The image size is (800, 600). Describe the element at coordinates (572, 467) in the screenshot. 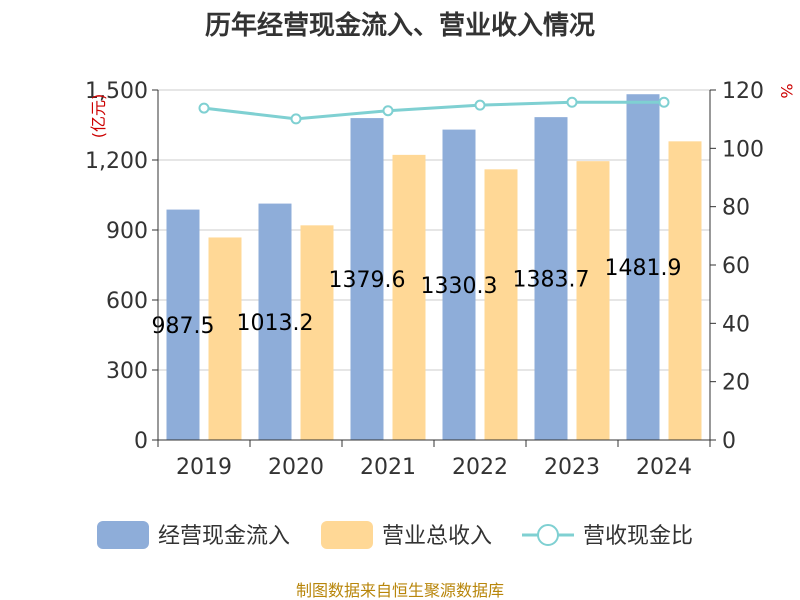

I see `x-tick-label: 2023` at that location.